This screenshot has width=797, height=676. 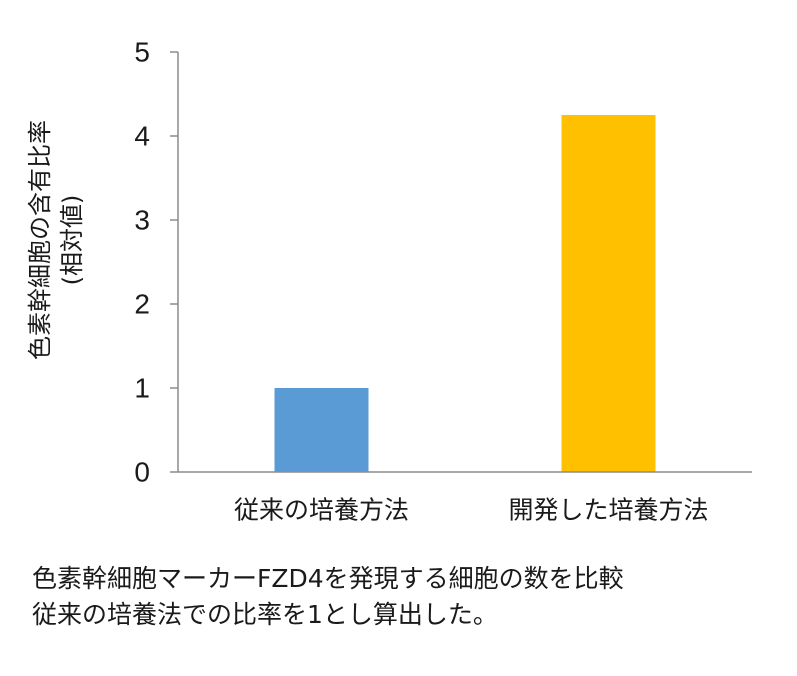 What do you see at coordinates (328, 578) in the screenshot?
I see `caption-line-1: 色素幹細胞マーカーFZD4を発現する細胞の数を比較` at bounding box center [328, 578].